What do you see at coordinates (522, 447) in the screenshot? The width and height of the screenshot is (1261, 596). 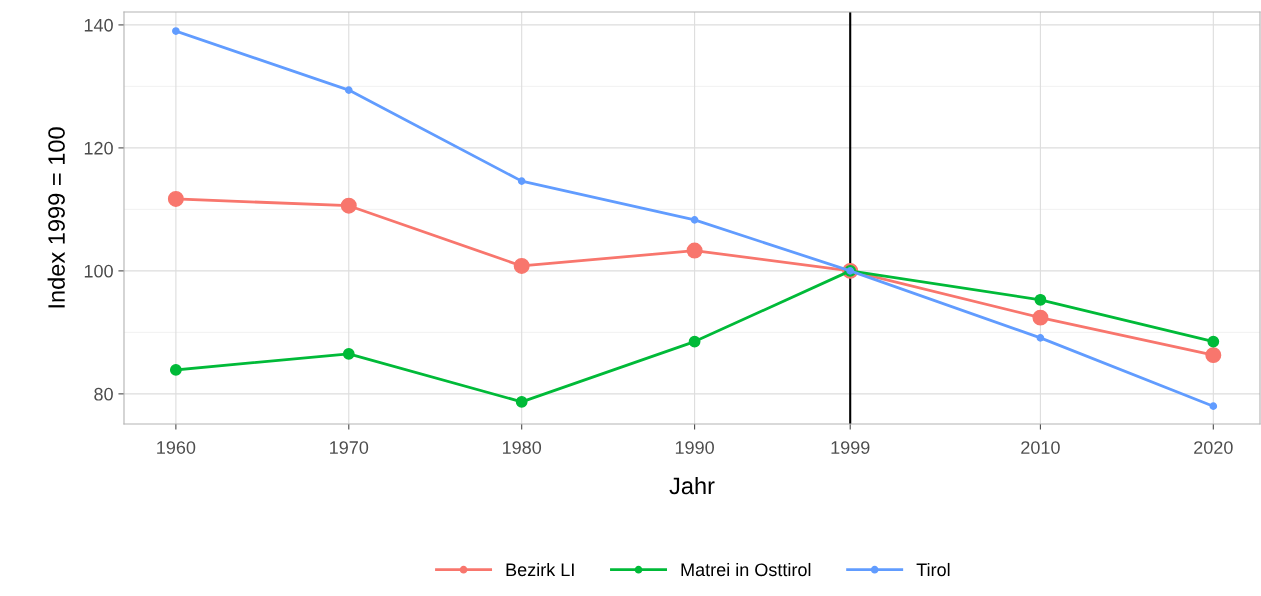 I see `x-tick-label: 1980` at bounding box center [522, 447].